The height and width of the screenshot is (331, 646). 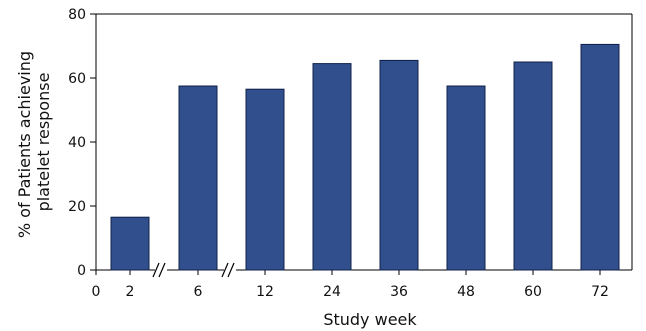 What do you see at coordinates (81, 271) in the screenshot?
I see `y-tick-label: 0` at bounding box center [81, 271].